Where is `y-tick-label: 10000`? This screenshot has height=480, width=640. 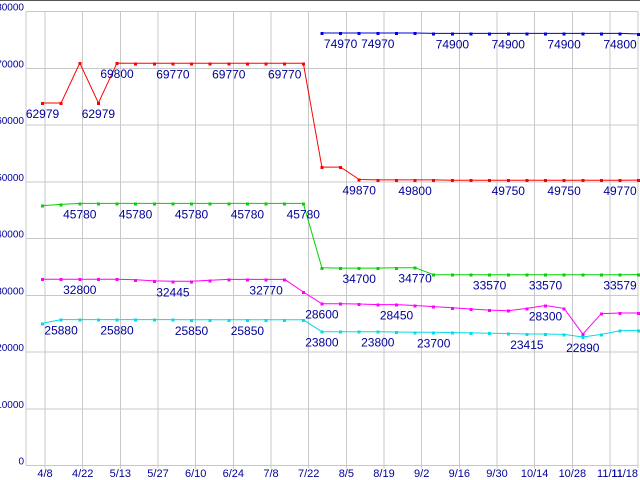
y-tick-label: 10000 is located at coordinates (12, 405).